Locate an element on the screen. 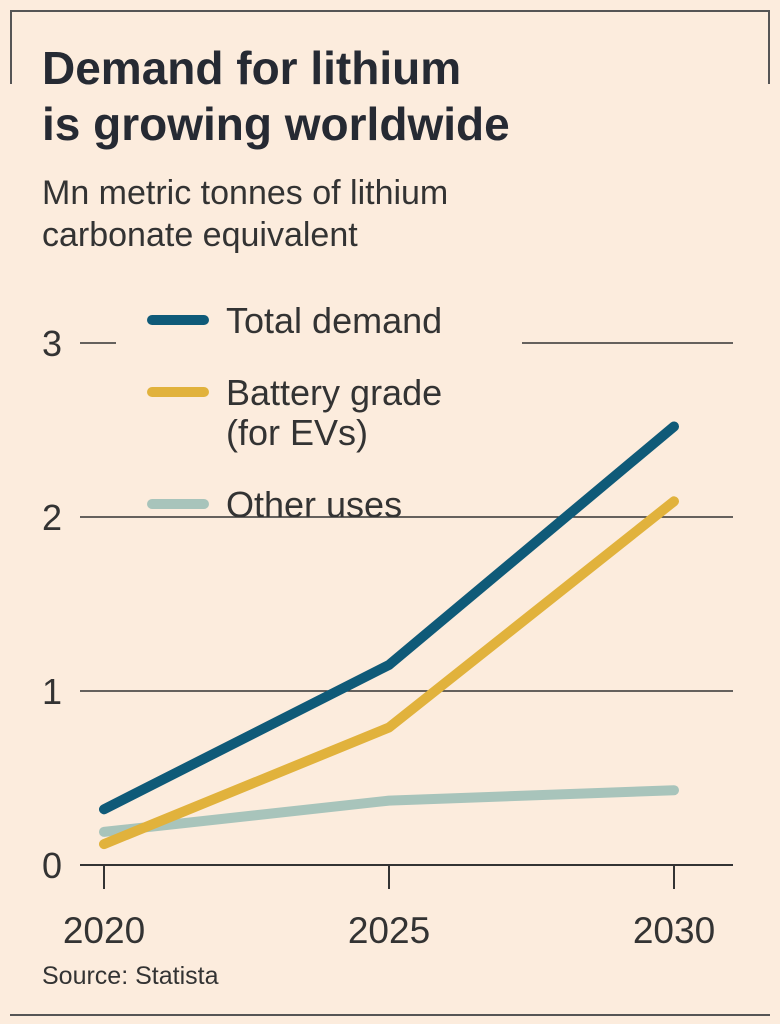 Image resolution: width=780 pixels, height=1024 pixels. frame-right-border is located at coordinates (769, 47).